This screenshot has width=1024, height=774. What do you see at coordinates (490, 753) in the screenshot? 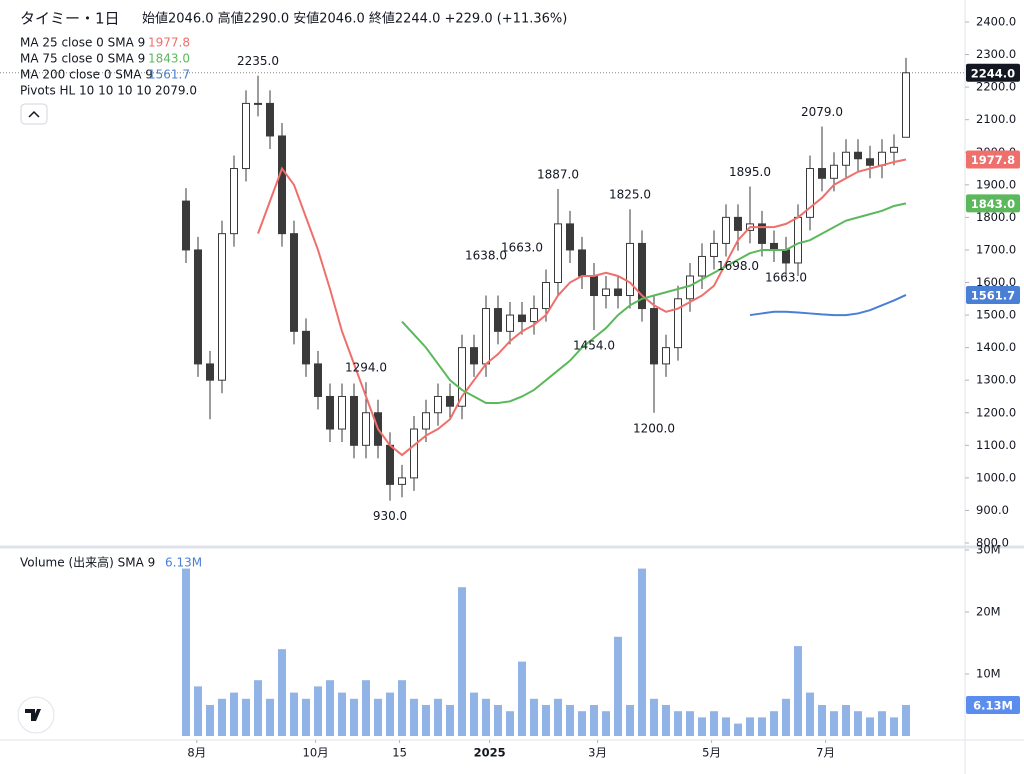
I see `x-tick-label: 2025` at bounding box center [490, 753].